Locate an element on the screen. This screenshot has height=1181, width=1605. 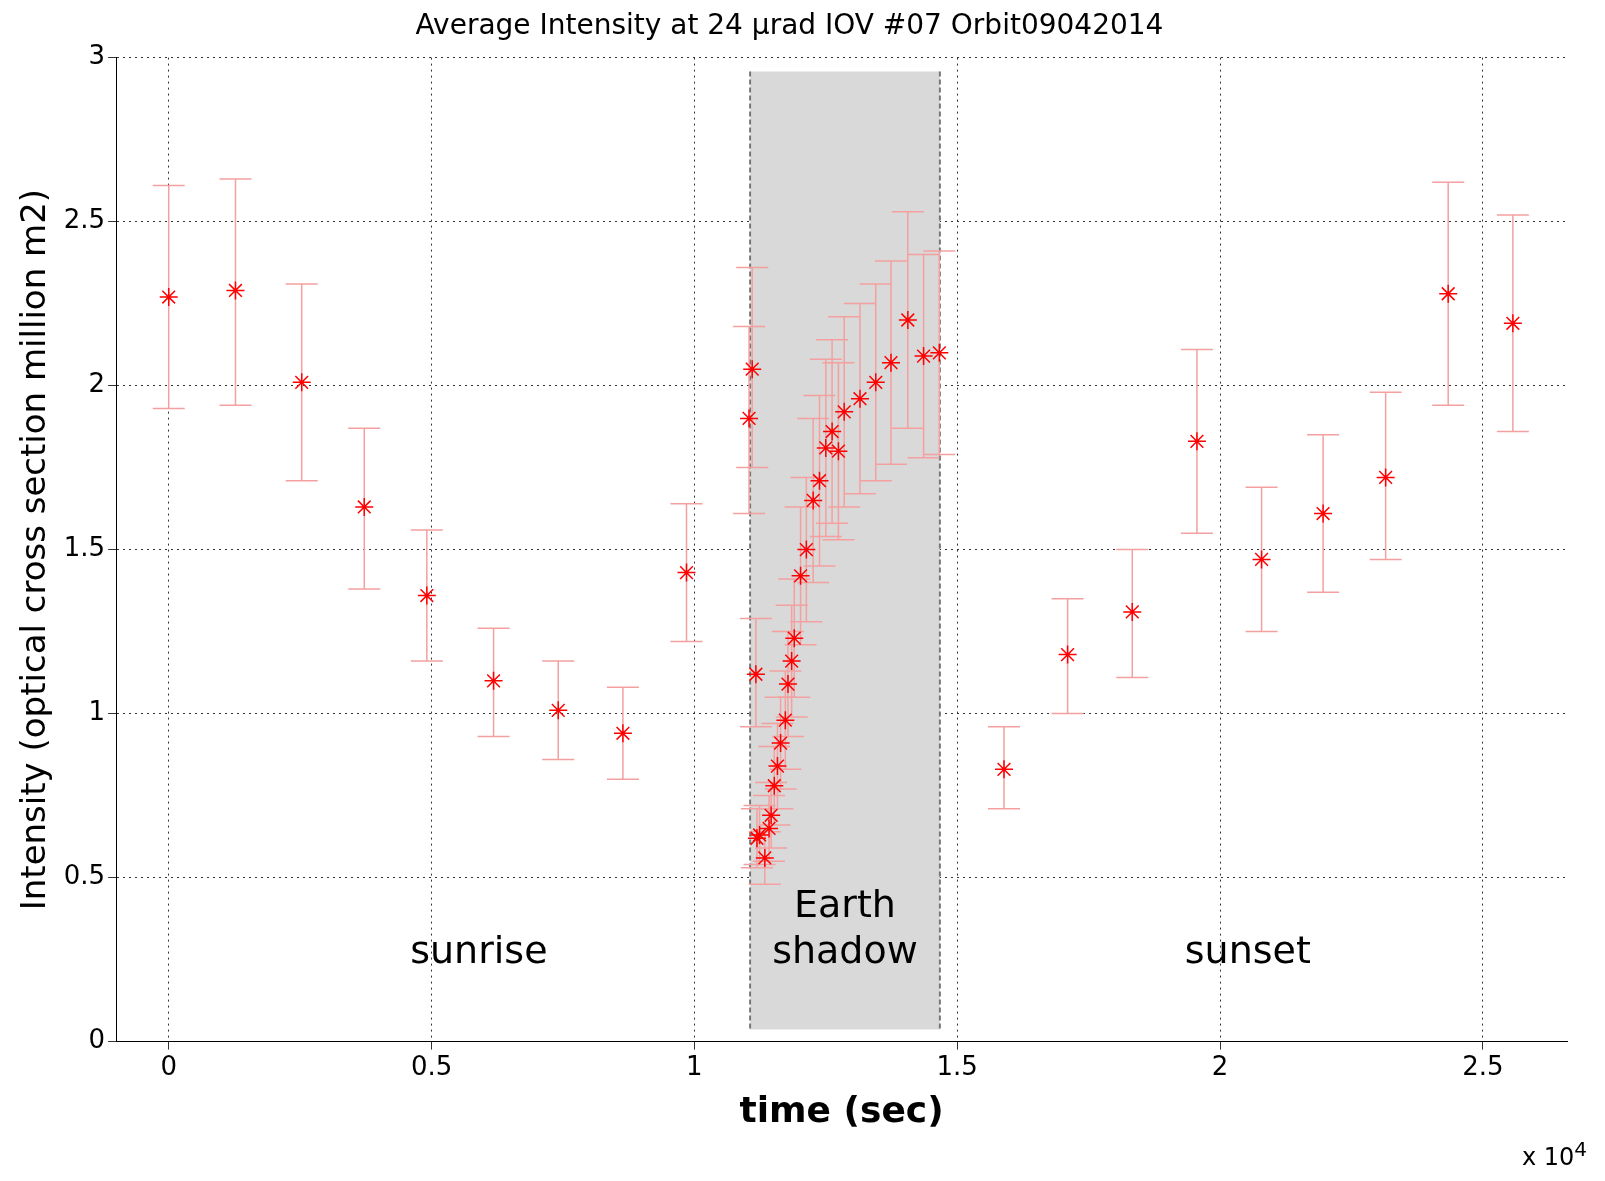
chart-title: Average Intensity at 24 µrad IOV #07 Orbit09042014 is located at coordinates (789, 25).